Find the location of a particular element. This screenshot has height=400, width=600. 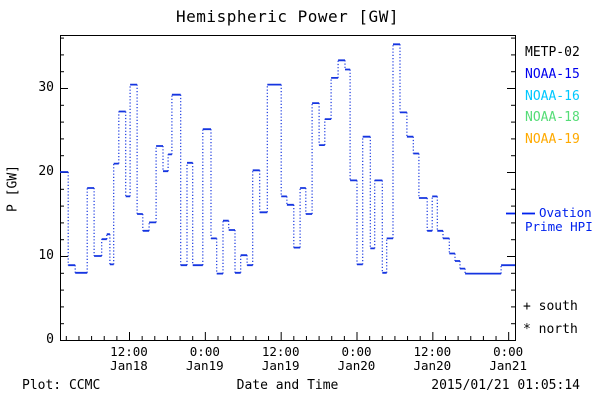

x-tick-label: 0:00 Jan19 is located at coordinates (205, 358).